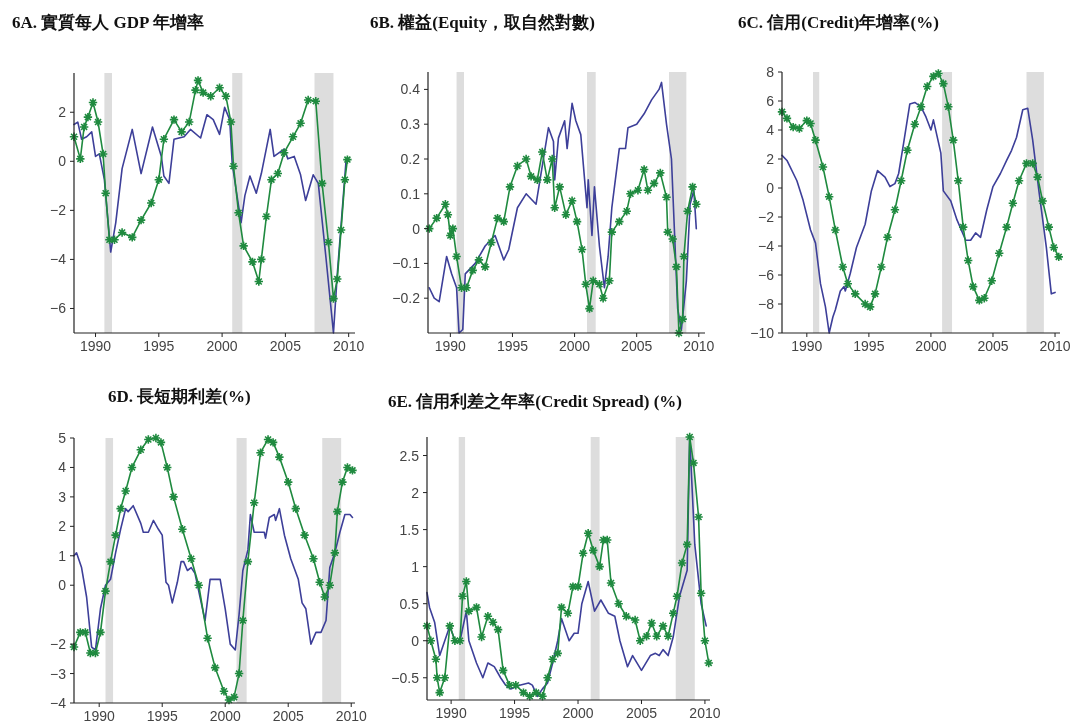  Describe the element at coordinates (405, 677) in the screenshot. I see `y-tick-label: −0.5` at that location.